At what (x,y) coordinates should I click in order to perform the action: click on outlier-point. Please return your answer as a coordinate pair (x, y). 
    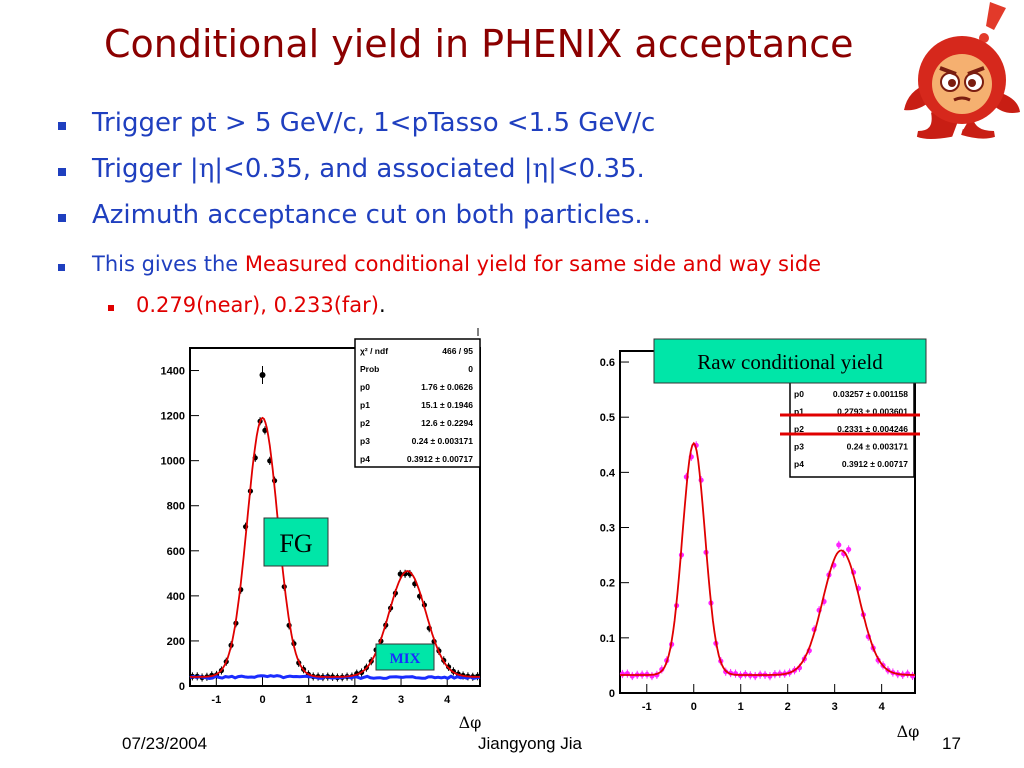
    Looking at the image, I should click on (262, 375).